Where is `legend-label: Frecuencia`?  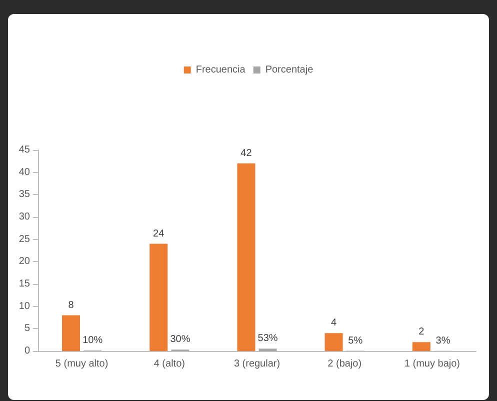
legend-label: Frecuencia is located at coordinates (221, 70).